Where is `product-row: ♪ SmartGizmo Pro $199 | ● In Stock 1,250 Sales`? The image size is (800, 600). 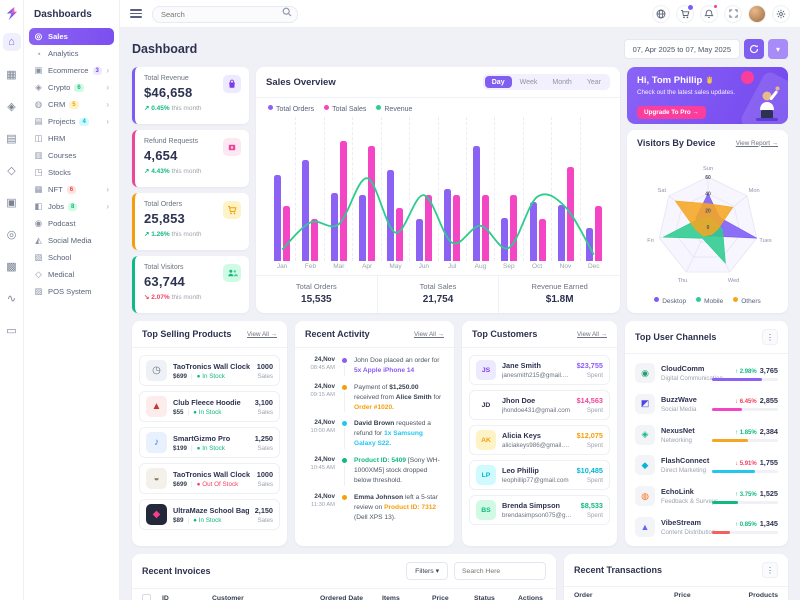 product-row: ♪ SmartGizmo Pro $199 | ● In Stock 1,250 Sales is located at coordinates (209, 442).